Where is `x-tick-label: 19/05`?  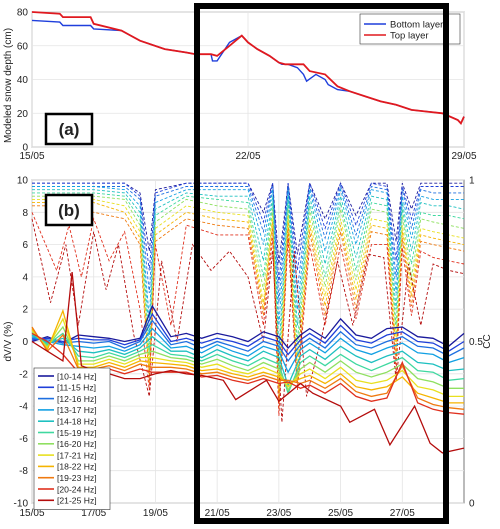
x-tick-label: 19/05 is located at coordinates (155, 513).